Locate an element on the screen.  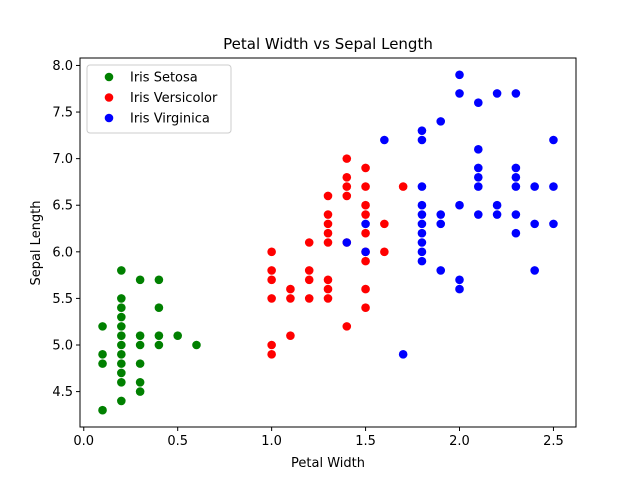
x-tick-label: 1.5 is located at coordinates (365, 441).